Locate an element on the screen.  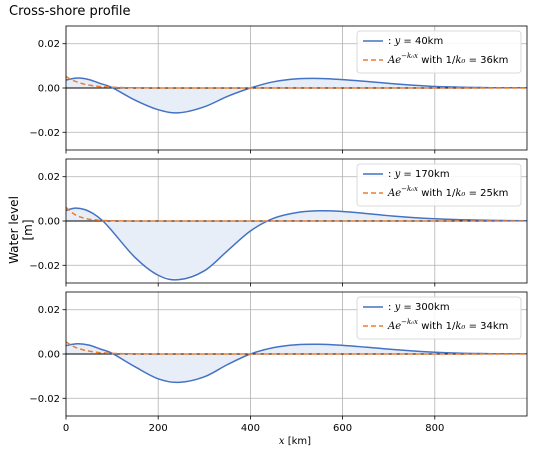
legend: : y = 170km Ae−k₀x with 1/k₀ = 25km is located at coordinates (439, 185).